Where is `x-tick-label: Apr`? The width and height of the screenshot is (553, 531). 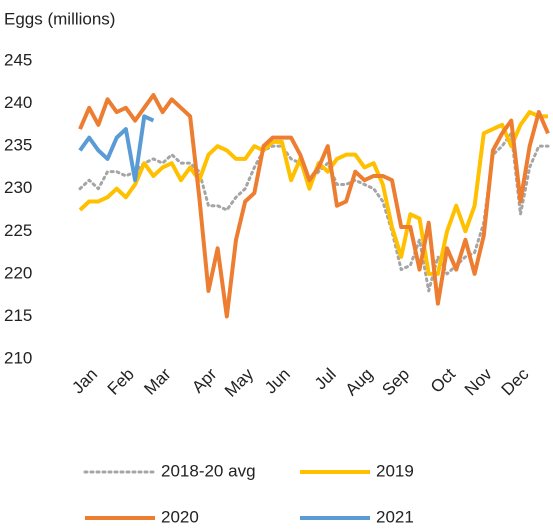 x-tick-label: Apr is located at coordinates (204, 380).